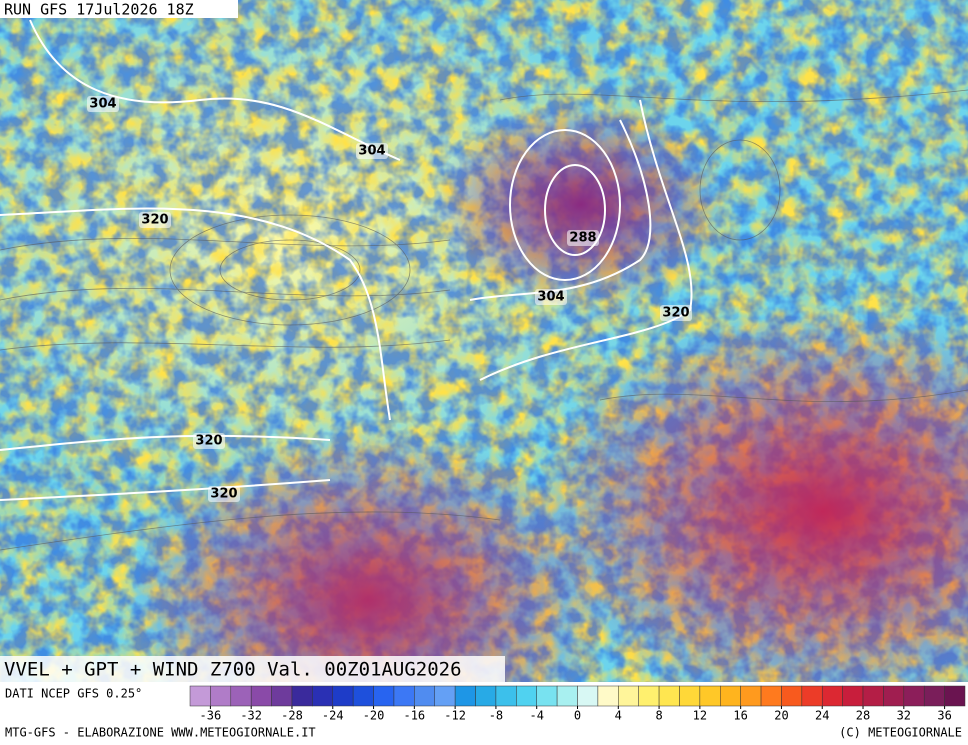 The height and width of the screenshot is (745, 968). Describe the element at coordinates (455, 716) in the screenshot. I see `colorbar-label: -12` at that location.